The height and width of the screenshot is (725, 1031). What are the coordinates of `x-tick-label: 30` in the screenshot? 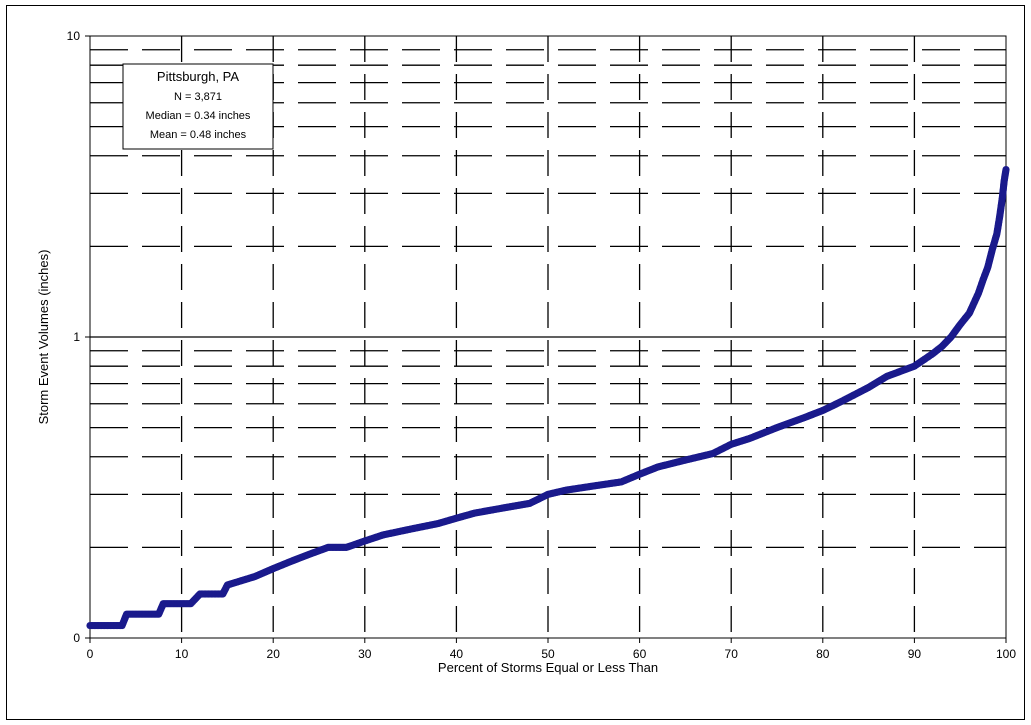 It's located at (365, 654).